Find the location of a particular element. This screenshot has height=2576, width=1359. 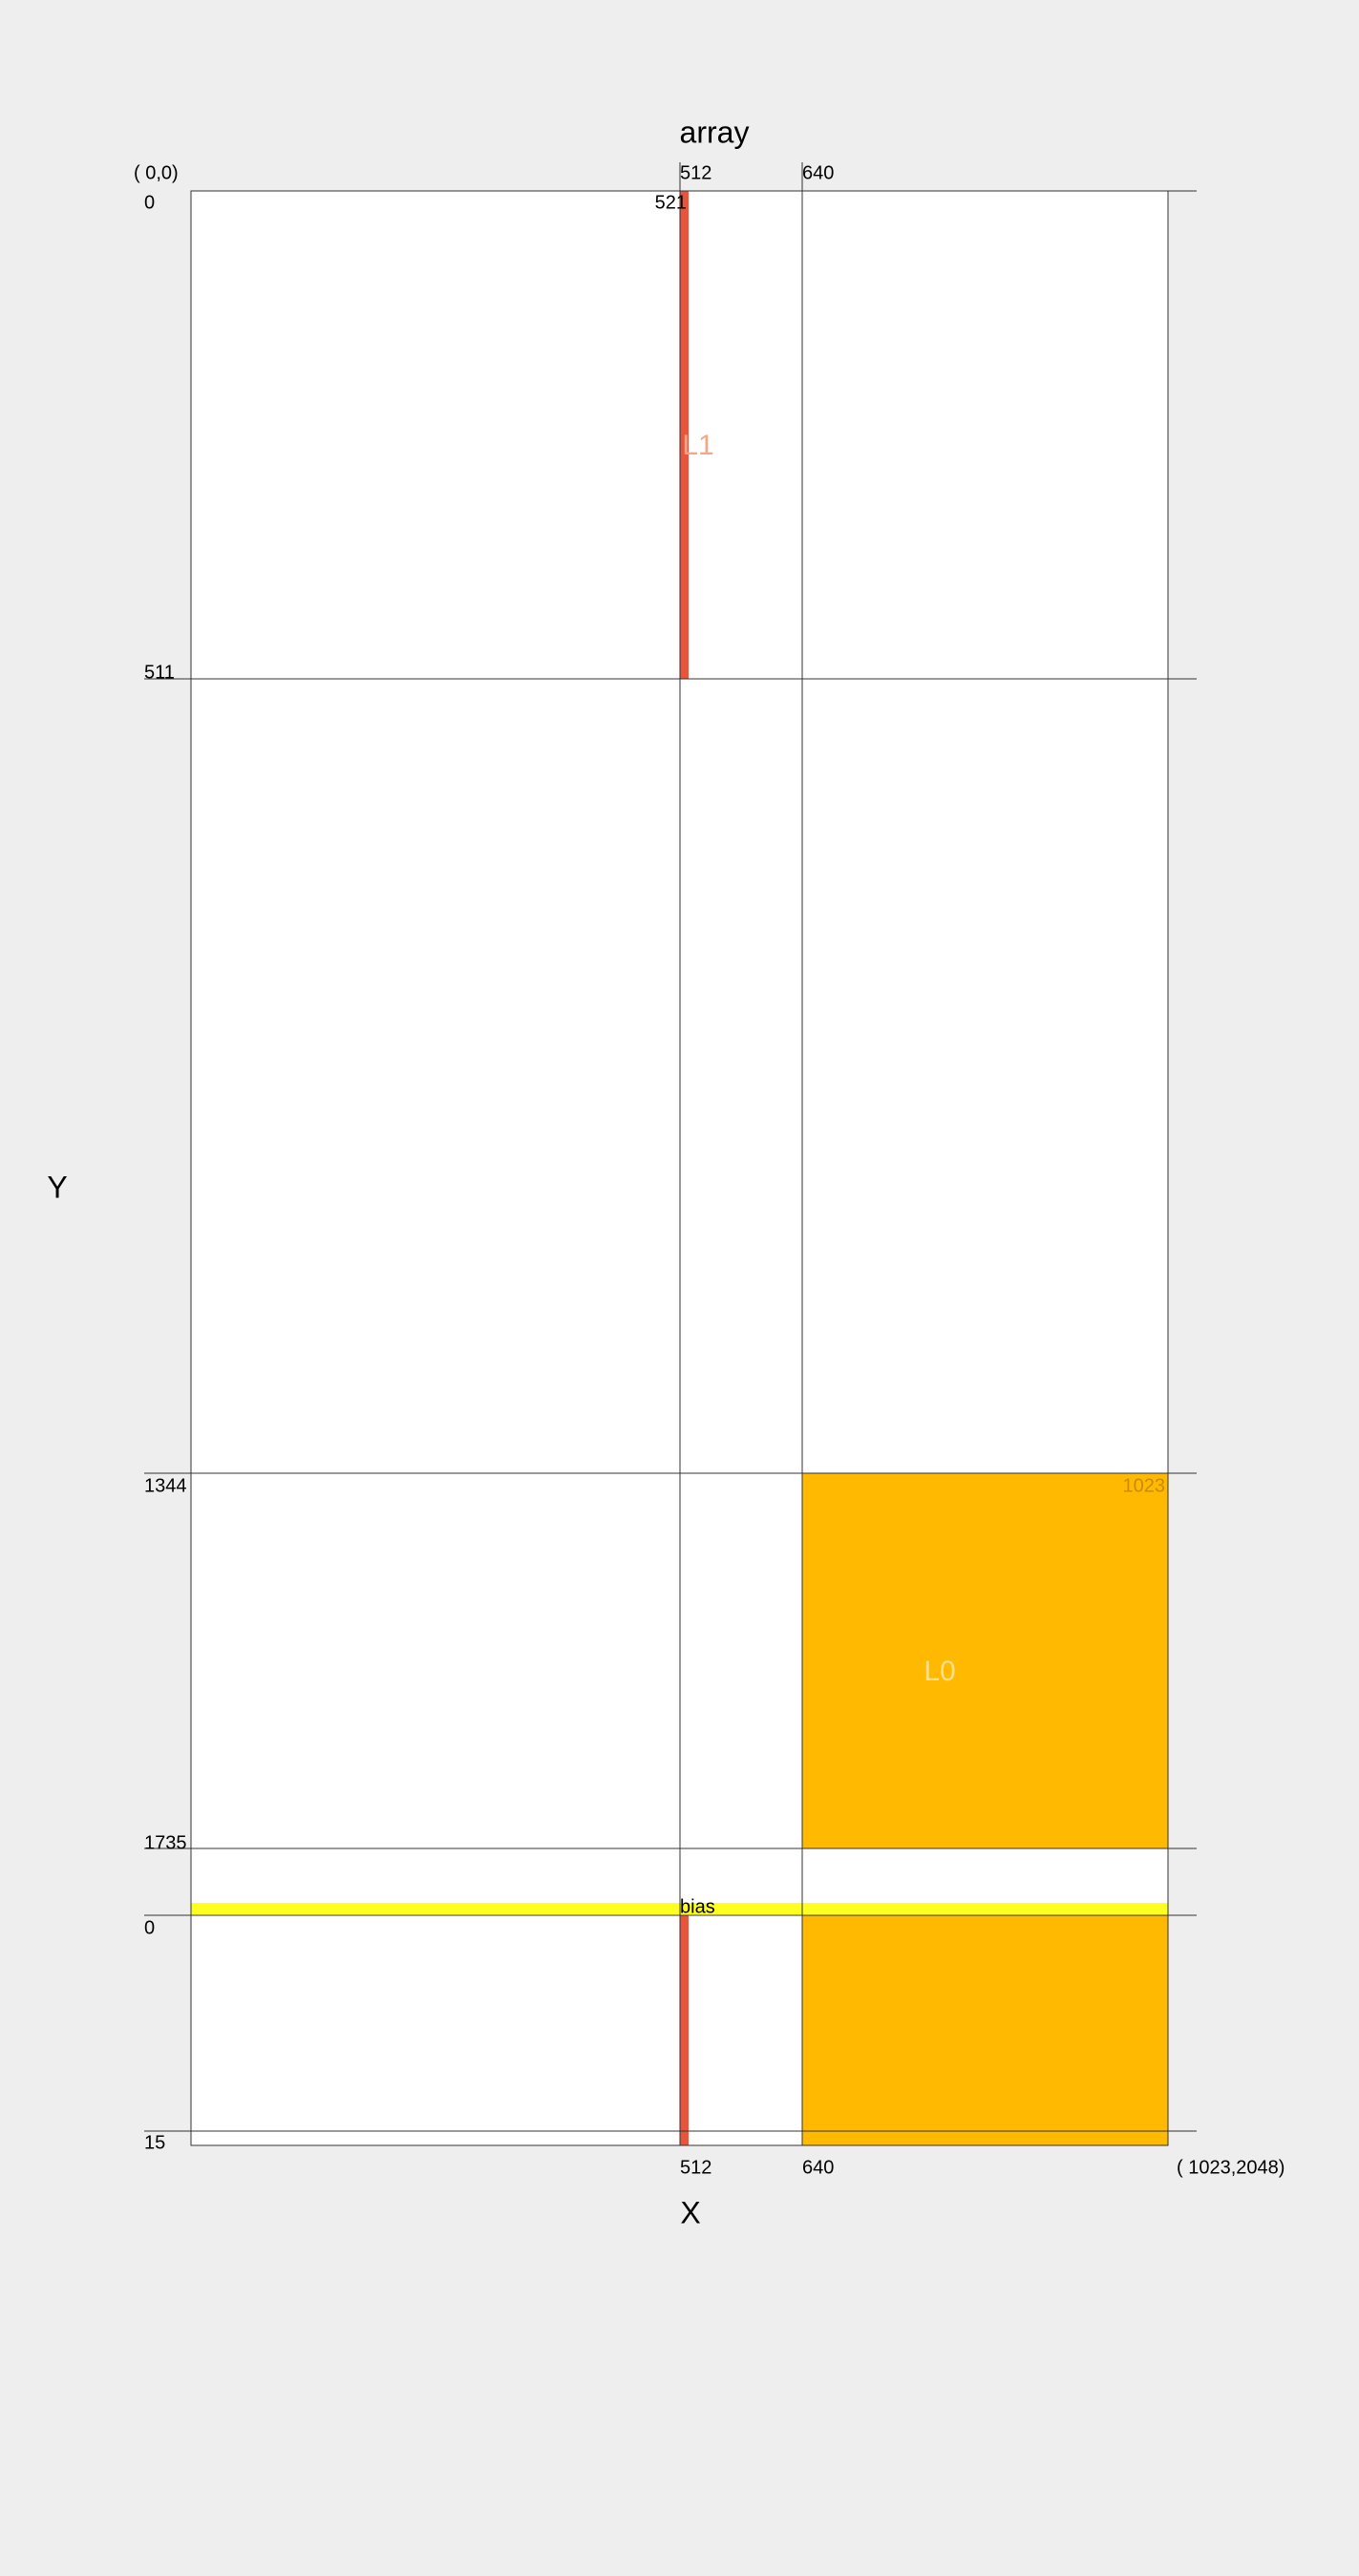

l0-bias-region is located at coordinates (985, 2030).